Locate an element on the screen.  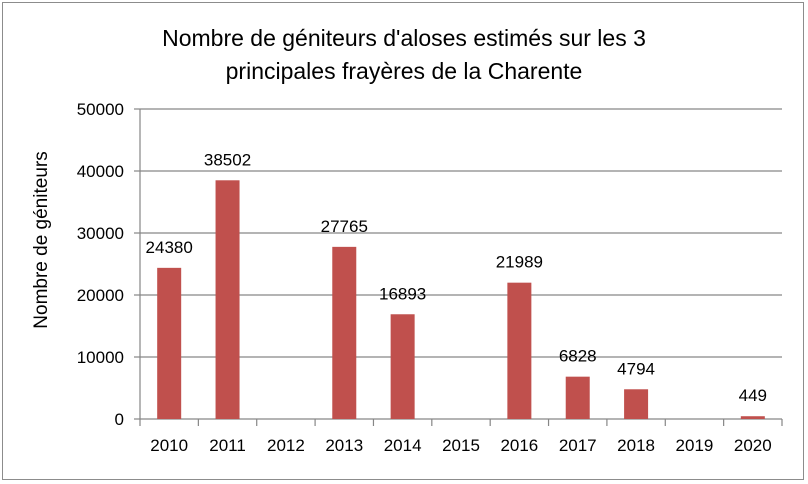
data-label-2018: 4794 is located at coordinates (636, 368).